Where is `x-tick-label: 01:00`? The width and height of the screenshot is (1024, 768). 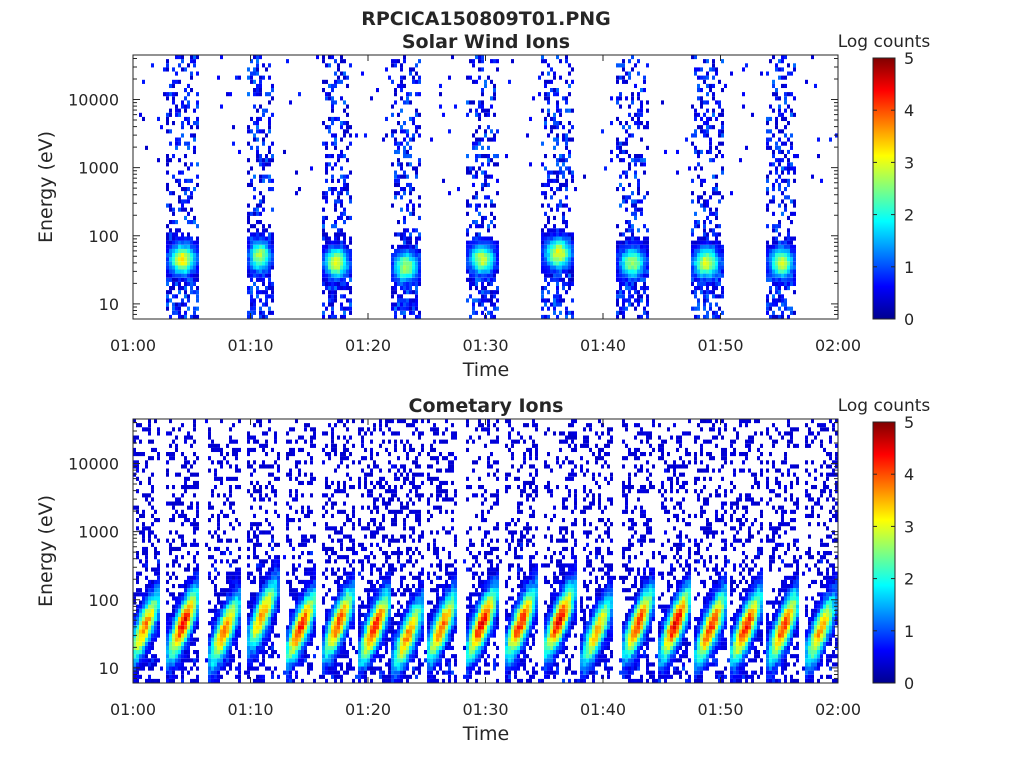 x-tick-label: 01:00 is located at coordinates (133, 345).